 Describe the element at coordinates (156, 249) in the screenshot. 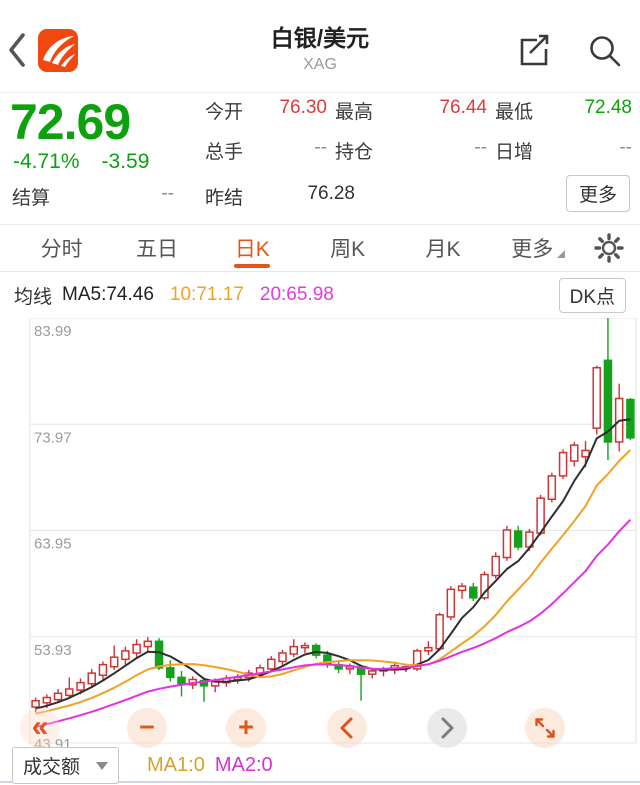

I see `tab-wuri: 五日` at that location.